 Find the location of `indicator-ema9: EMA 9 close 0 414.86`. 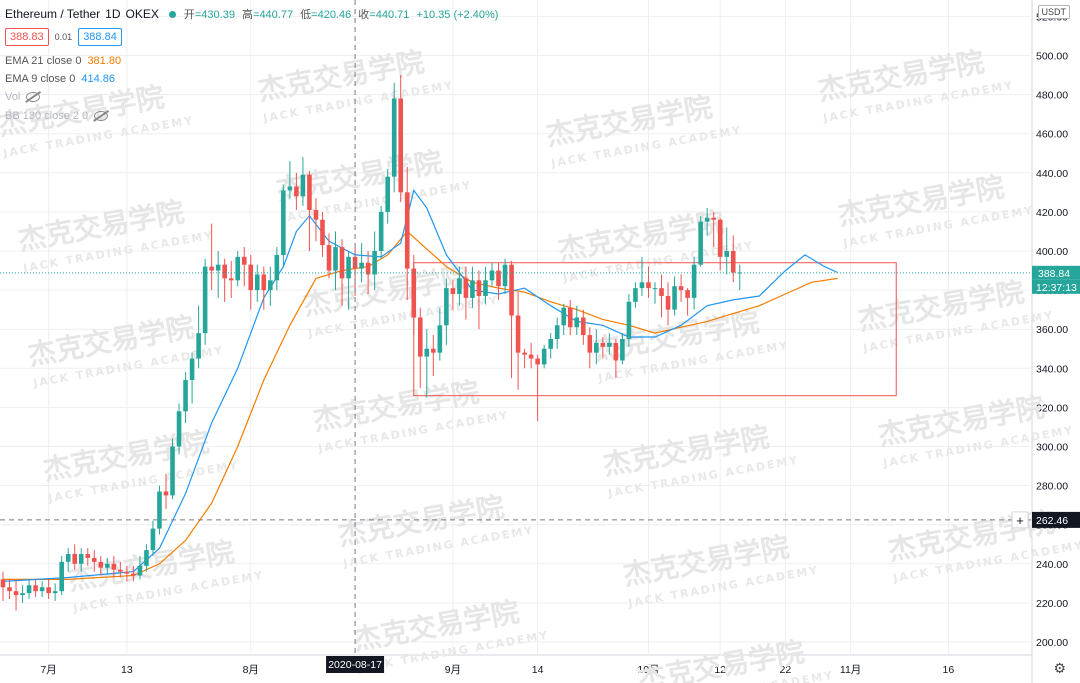

indicator-ema9: EMA 9 close 0 414.86 is located at coordinates (60, 79).